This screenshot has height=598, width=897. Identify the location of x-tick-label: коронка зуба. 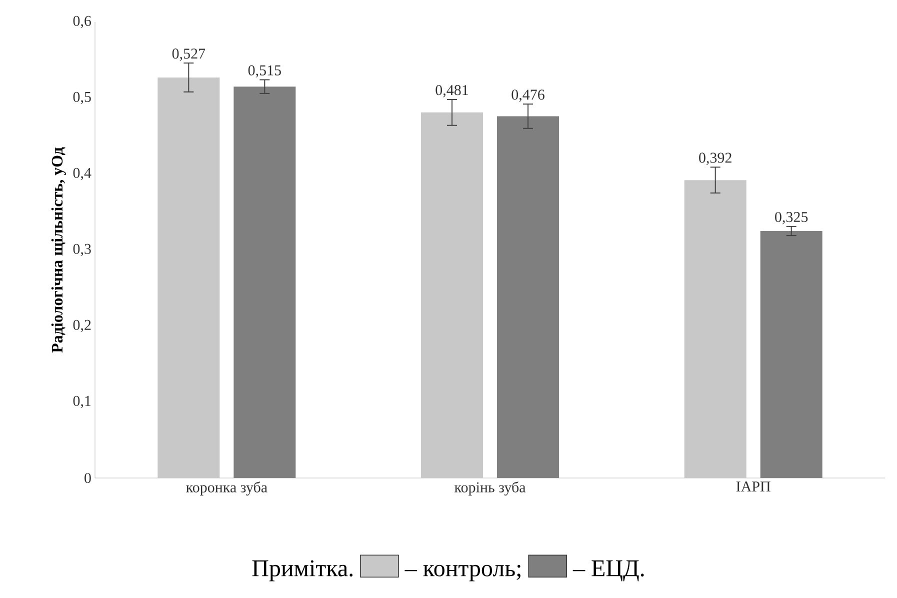
(227, 489).